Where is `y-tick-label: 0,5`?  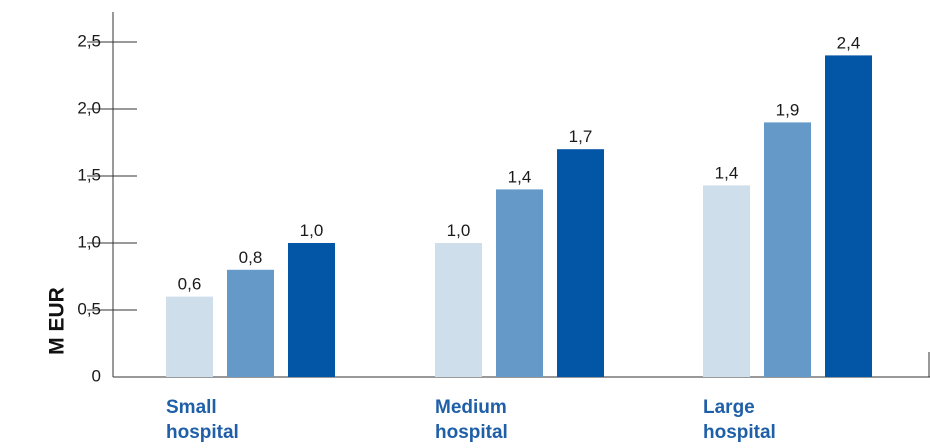 y-tick-label: 0,5 is located at coordinates (89, 308).